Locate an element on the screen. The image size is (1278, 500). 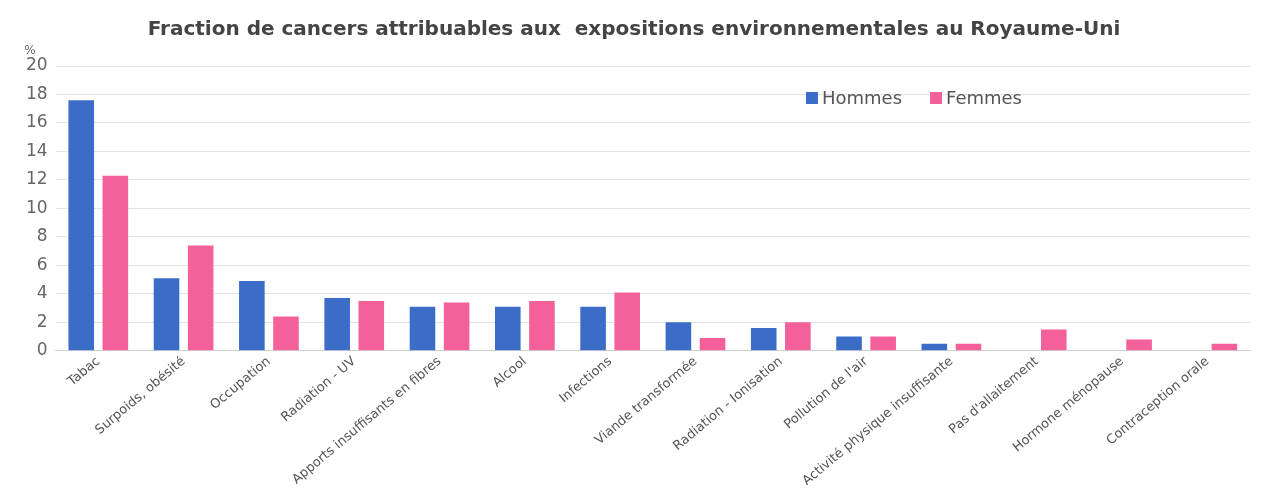
chart-title: Fraction de cancers attribuables aux expositions environnementales au Royaume-Uni is located at coordinates (634, 28).